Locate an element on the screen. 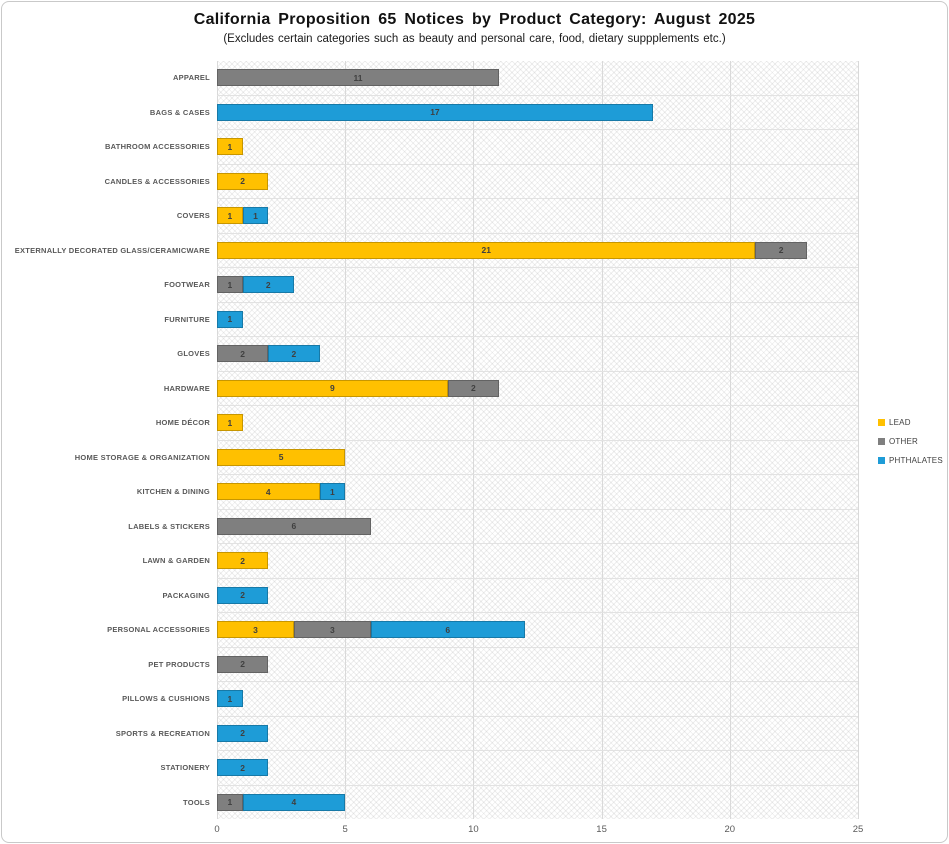 Image resolution: width=949 pixels, height=844 pixels. x-tick-label: 10 is located at coordinates (473, 829).